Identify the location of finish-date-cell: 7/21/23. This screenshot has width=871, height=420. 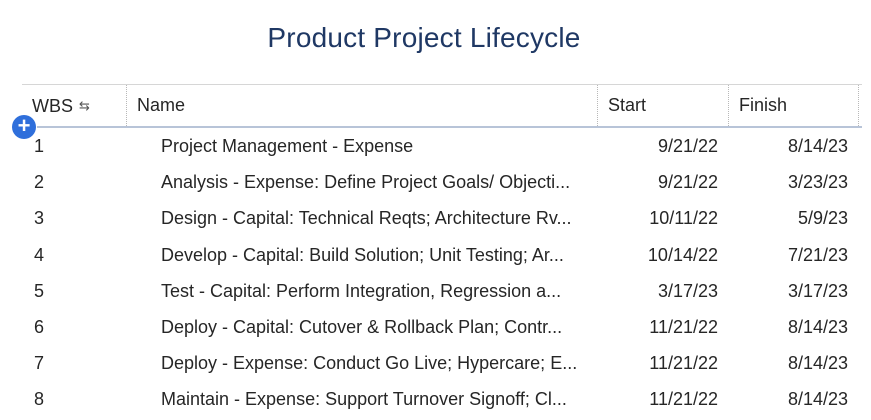
(817, 254).